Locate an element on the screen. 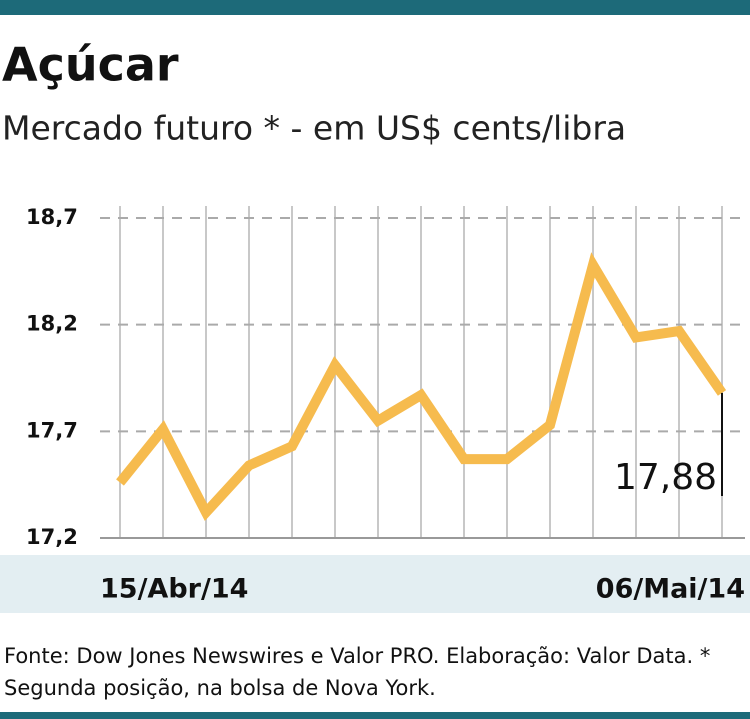 The image size is (750, 719). chart-title: Açúcar is located at coordinates (90, 65).